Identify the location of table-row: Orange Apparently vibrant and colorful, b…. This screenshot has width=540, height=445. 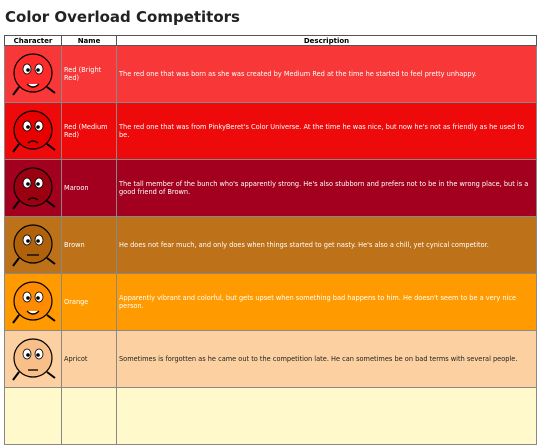
(270, 302).